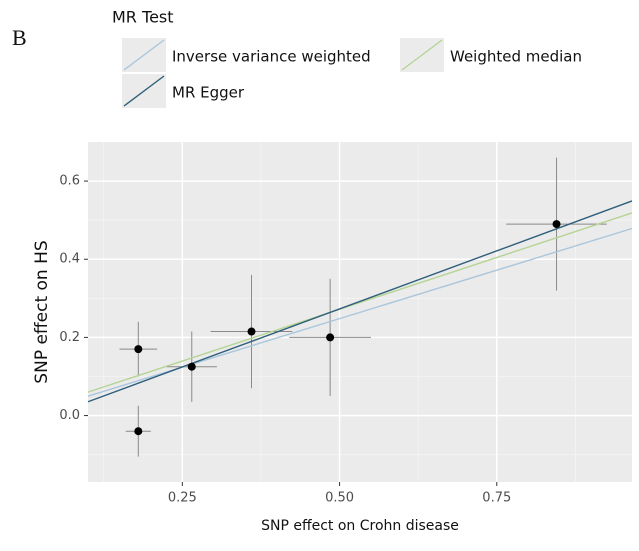 The width and height of the screenshot is (639, 551). I want to click on y-axis-label: SNP effect on HS, so click(42, 311).